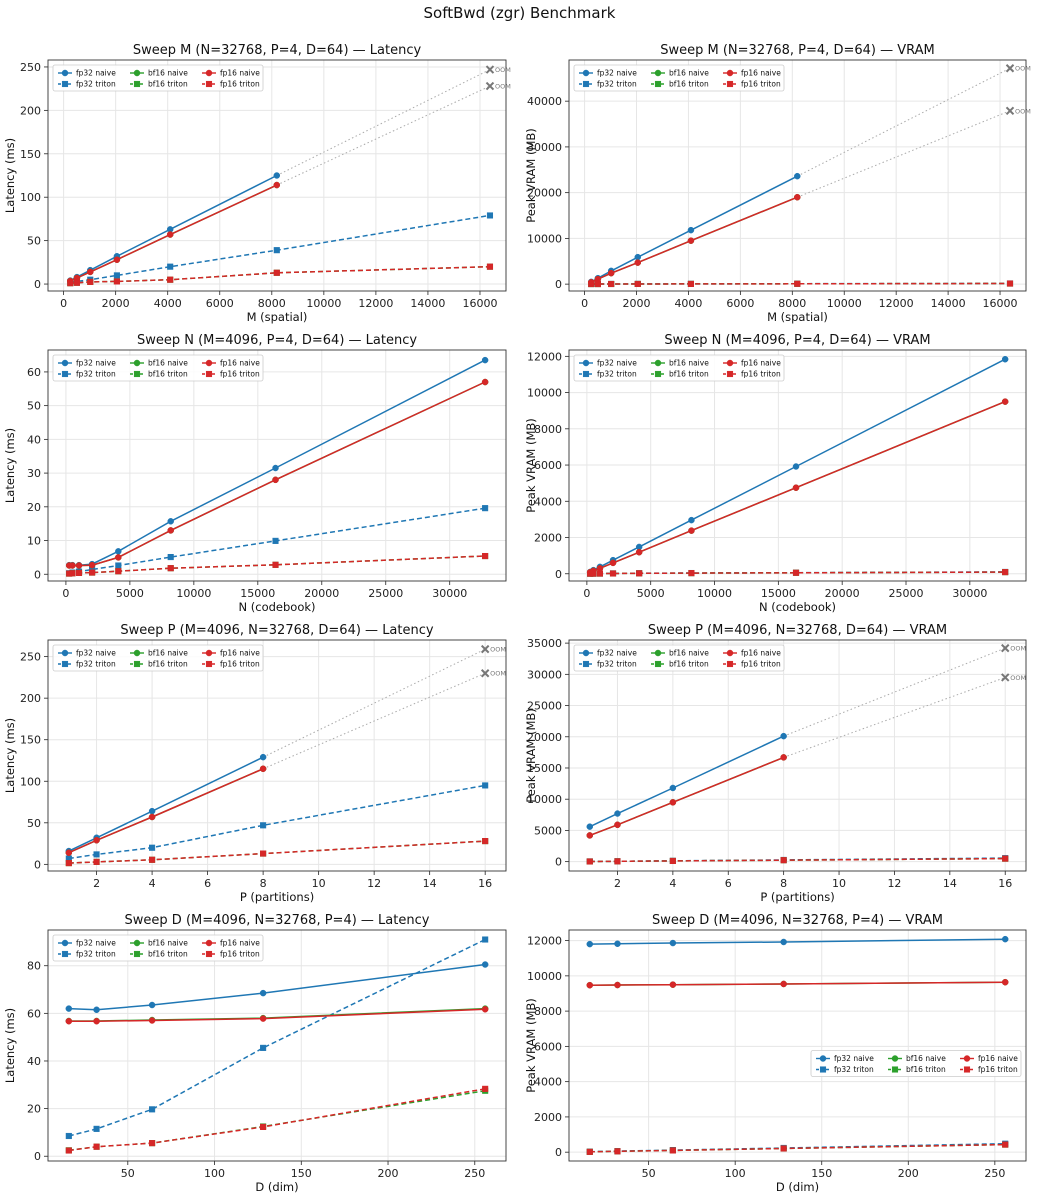 The height and width of the screenshot is (1200, 1039). What do you see at coordinates (548, 429) in the screenshot?
I see `y-tick-label: 8000` at bounding box center [548, 429].